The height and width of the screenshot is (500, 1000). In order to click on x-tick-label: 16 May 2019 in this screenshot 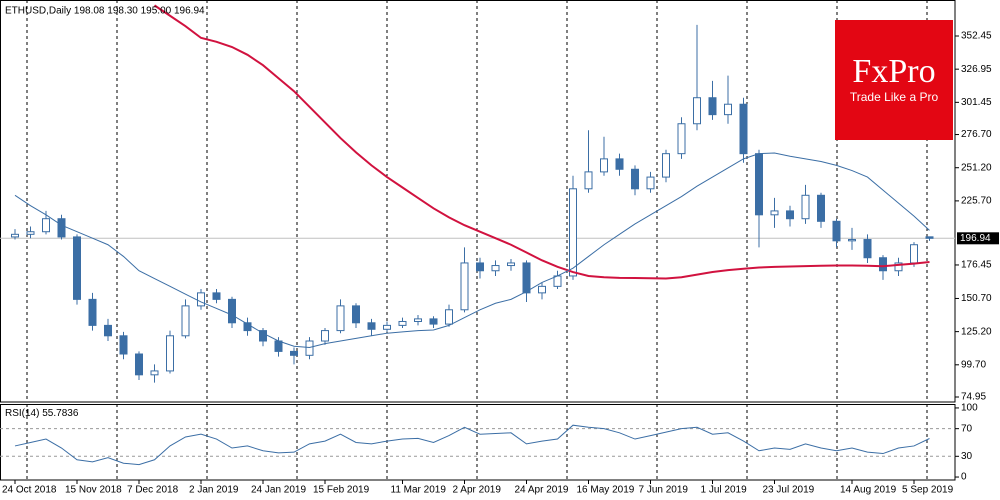, I will do `click(606, 490)`.